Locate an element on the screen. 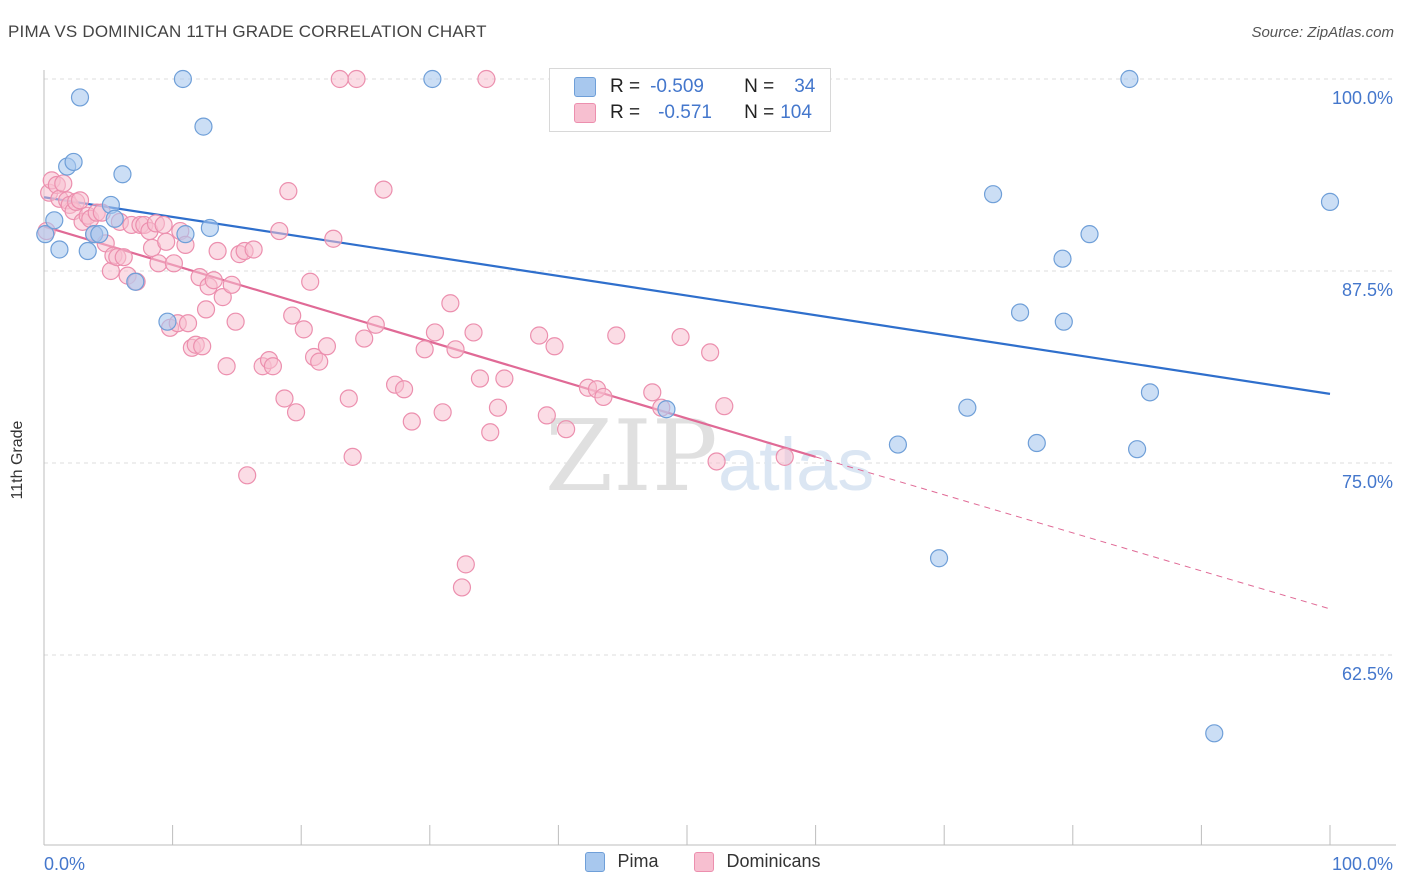  x-tick-label: 100.0% is located at coordinates (1362, 864).